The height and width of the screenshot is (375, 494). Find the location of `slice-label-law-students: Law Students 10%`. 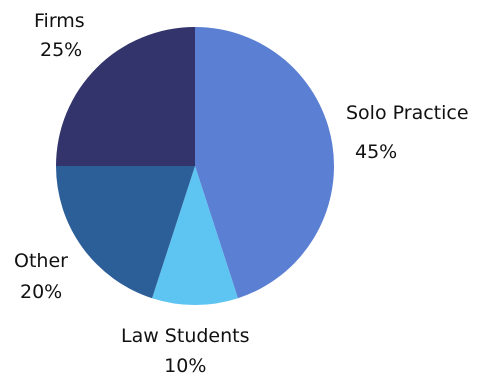

slice-label-law-students: Law Students 10% is located at coordinates (185, 351).